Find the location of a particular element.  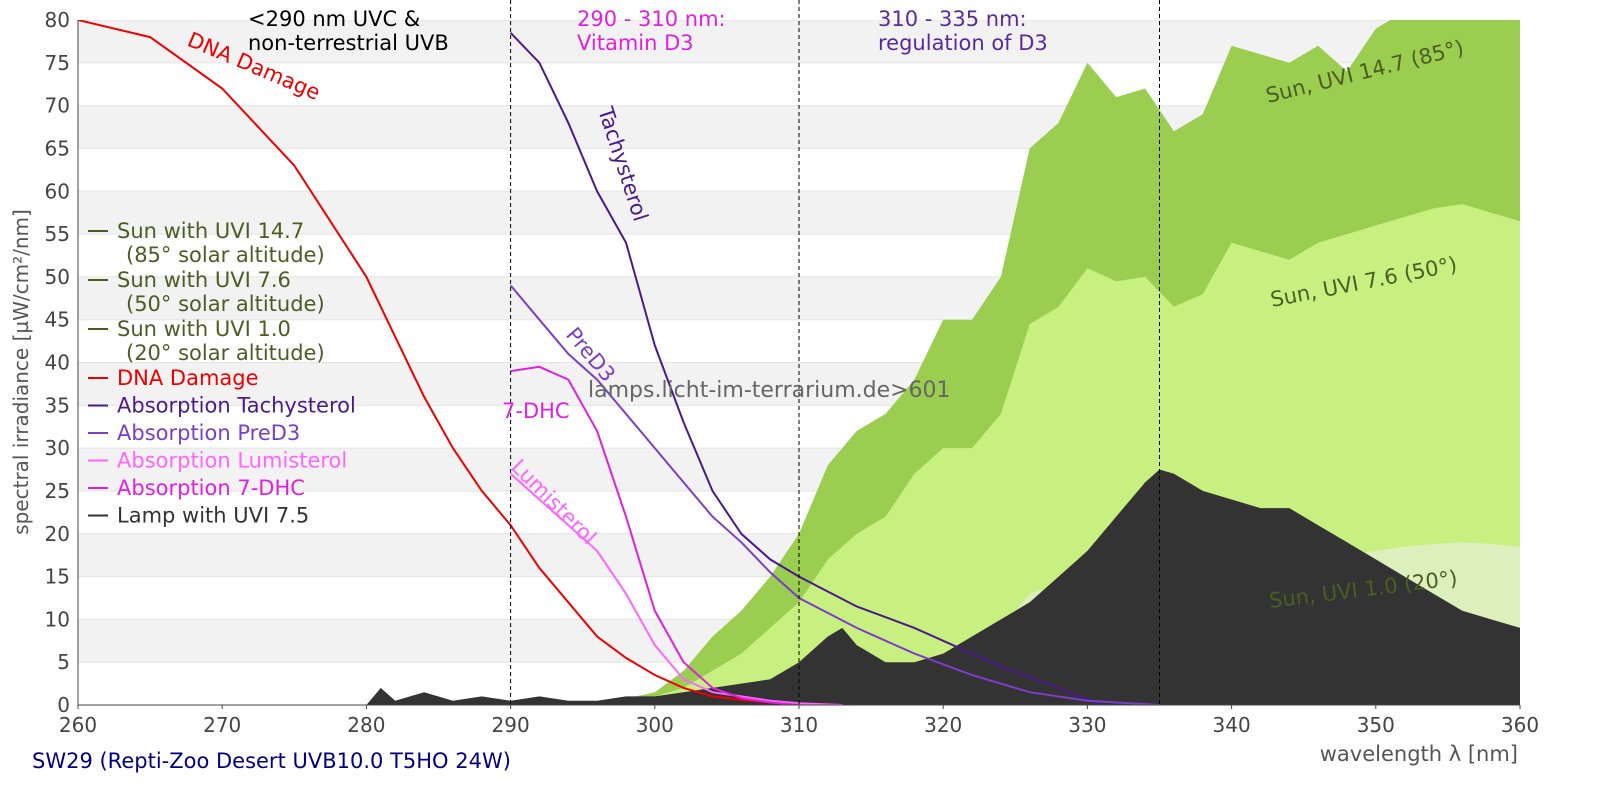

y-tick-label: 70 is located at coordinates (57, 106).